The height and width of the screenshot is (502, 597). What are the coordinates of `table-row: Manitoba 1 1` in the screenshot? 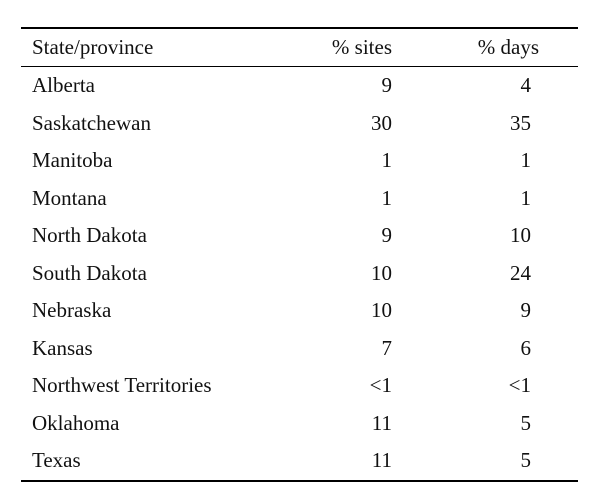 It's located at (299, 161).